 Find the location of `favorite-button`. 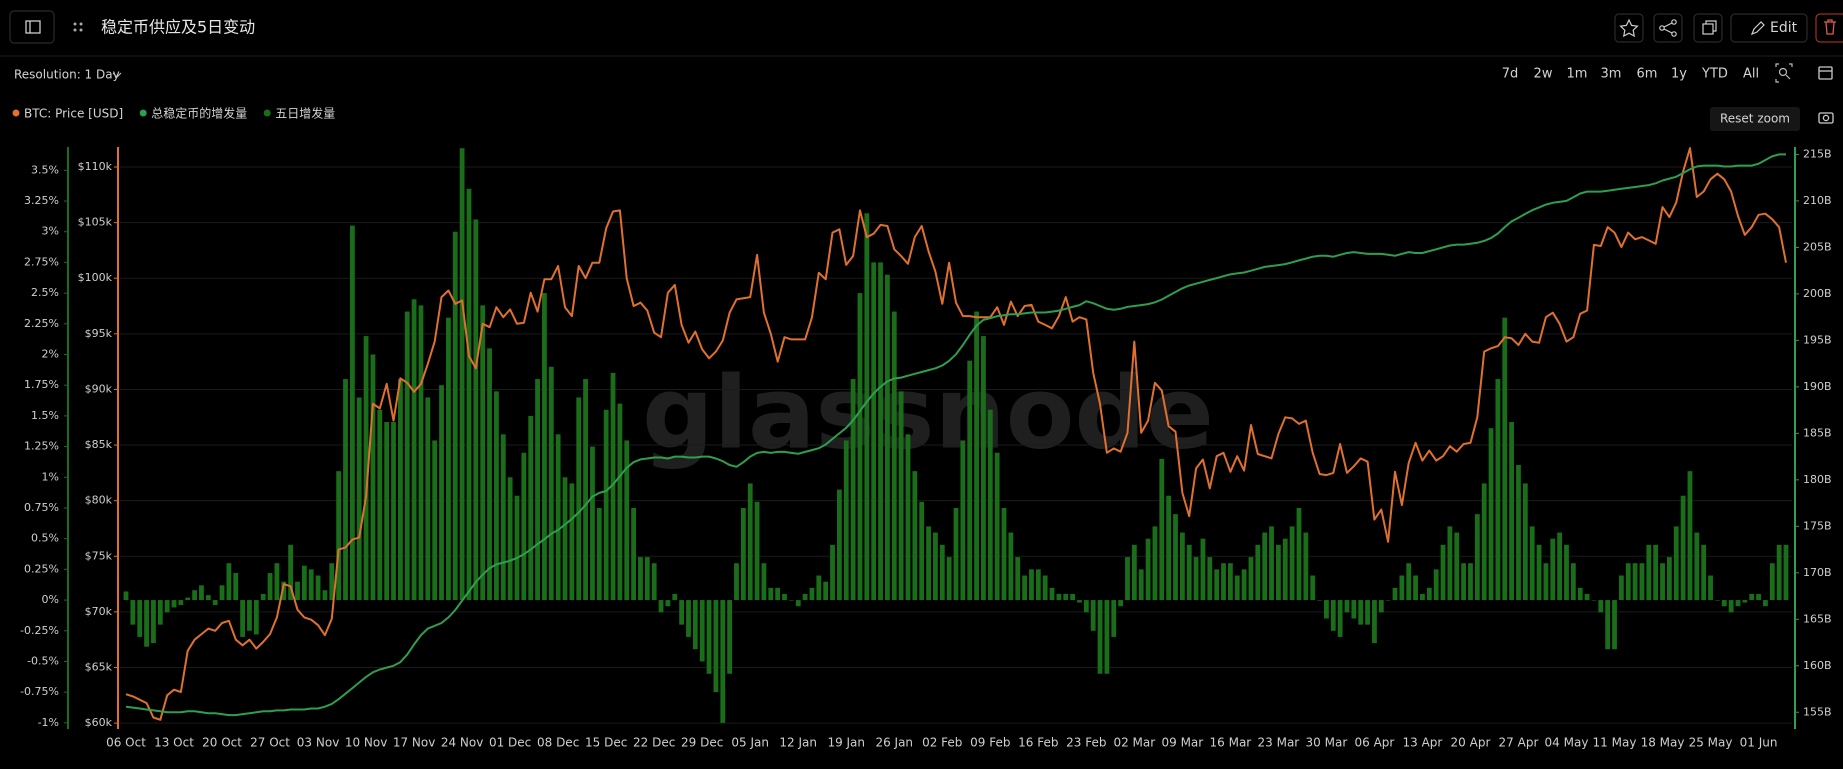

favorite-button is located at coordinates (1629, 28).